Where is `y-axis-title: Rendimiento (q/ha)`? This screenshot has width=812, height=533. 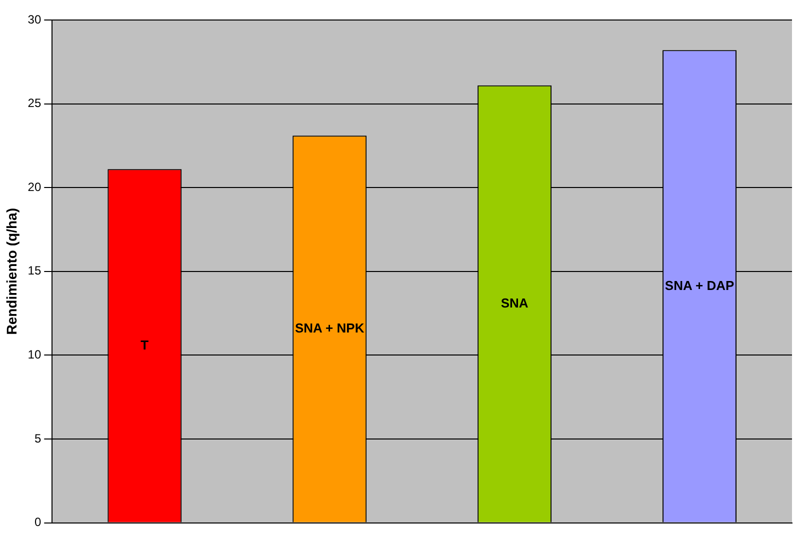
y-axis-title: Rendimiento (q/ha) is located at coordinates (11, 271).